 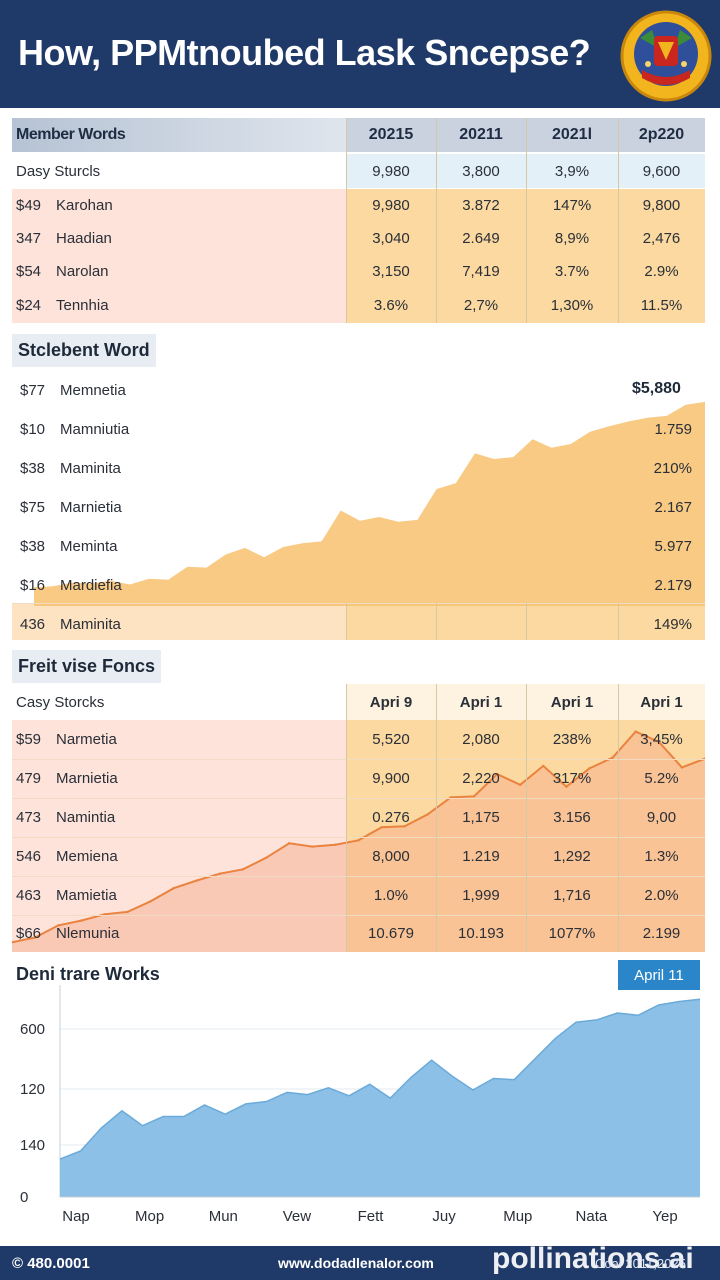 I want to click on cell-value: 2.9%, so click(x=661, y=271).